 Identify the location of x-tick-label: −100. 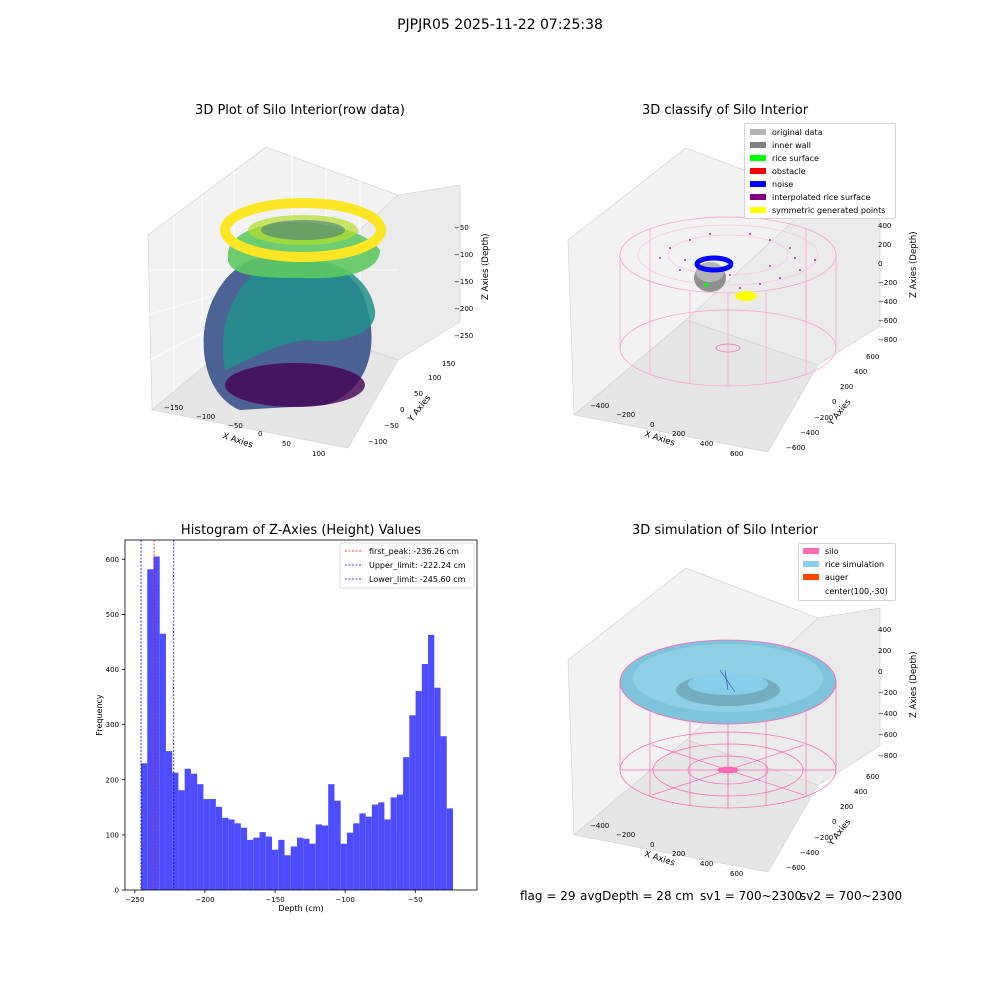
(345, 900).